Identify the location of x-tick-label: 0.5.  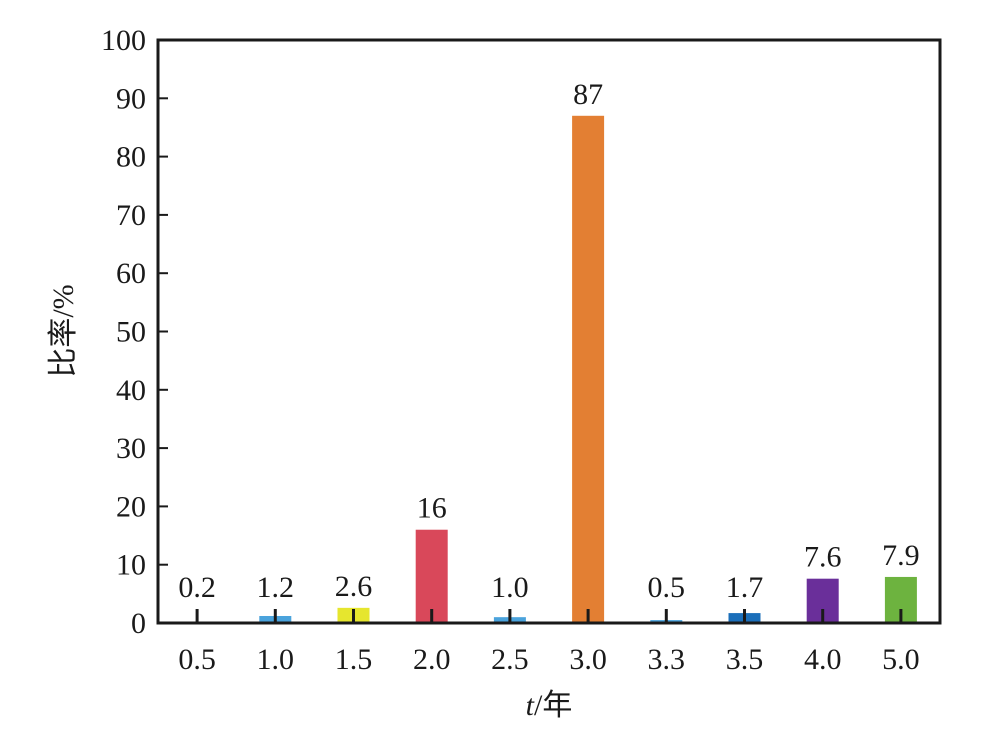
(197, 659).